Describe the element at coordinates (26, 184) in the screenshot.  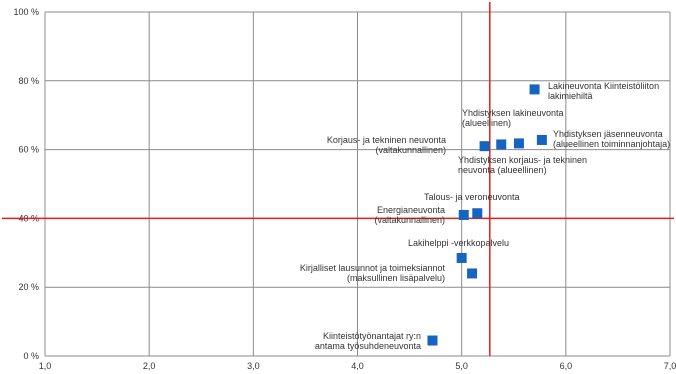
I see `y-tick-labels: 0 %20 %40 %60 %80 %100 %` at that location.